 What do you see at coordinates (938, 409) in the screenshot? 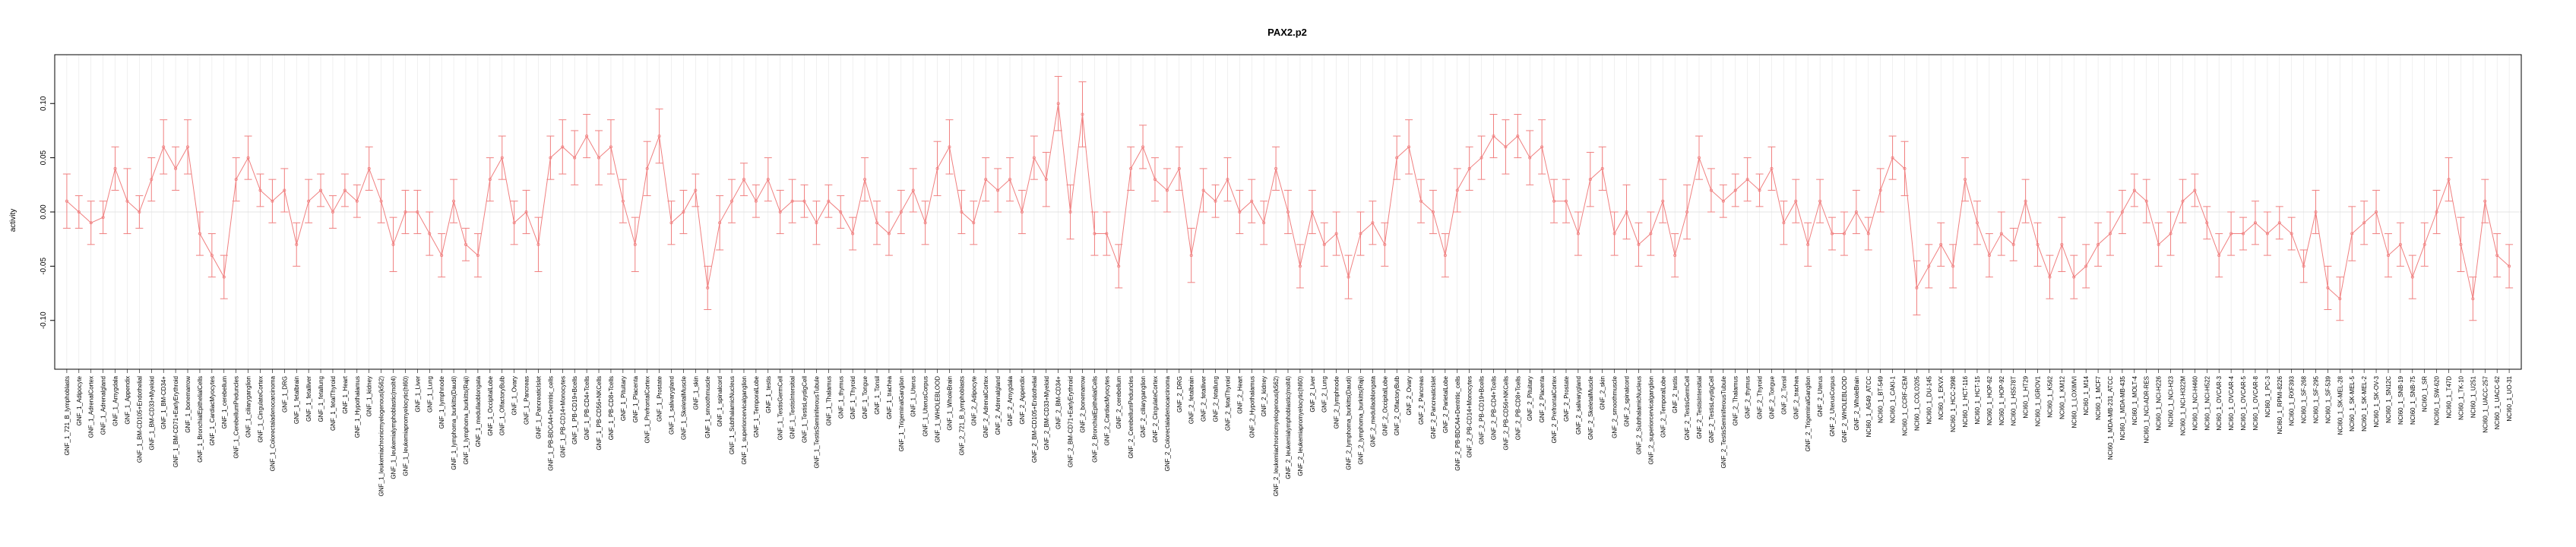
I see `x-tick-label: GNF_1_WHOLEBLOOD` at bounding box center [938, 409].